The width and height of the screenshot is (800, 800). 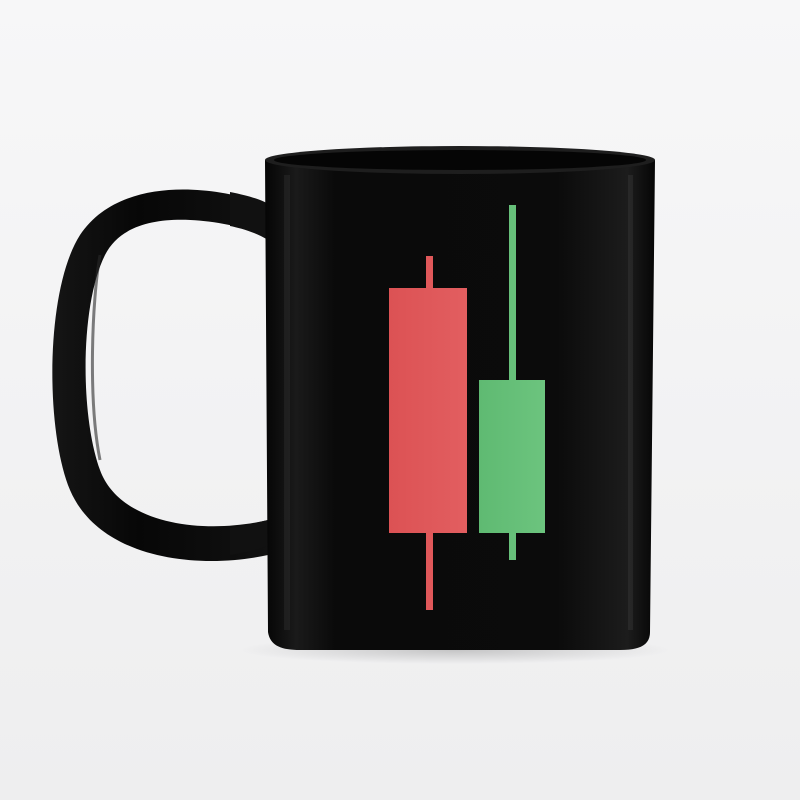 I want to click on bullish-candle-body, so click(x=512, y=456).